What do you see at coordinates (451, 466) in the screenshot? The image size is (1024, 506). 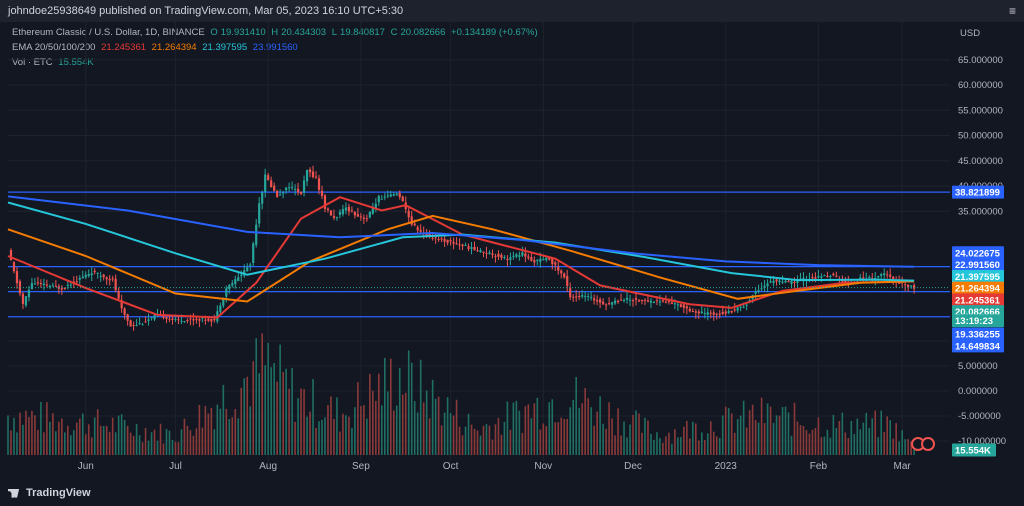 I see `x-tick-label: Oct` at bounding box center [451, 466].